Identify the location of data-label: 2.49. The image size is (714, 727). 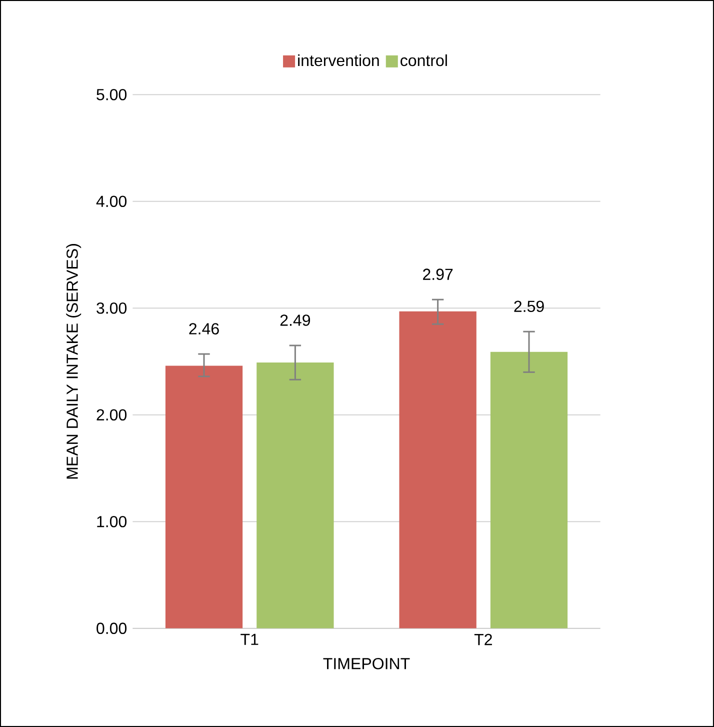
(295, 320).